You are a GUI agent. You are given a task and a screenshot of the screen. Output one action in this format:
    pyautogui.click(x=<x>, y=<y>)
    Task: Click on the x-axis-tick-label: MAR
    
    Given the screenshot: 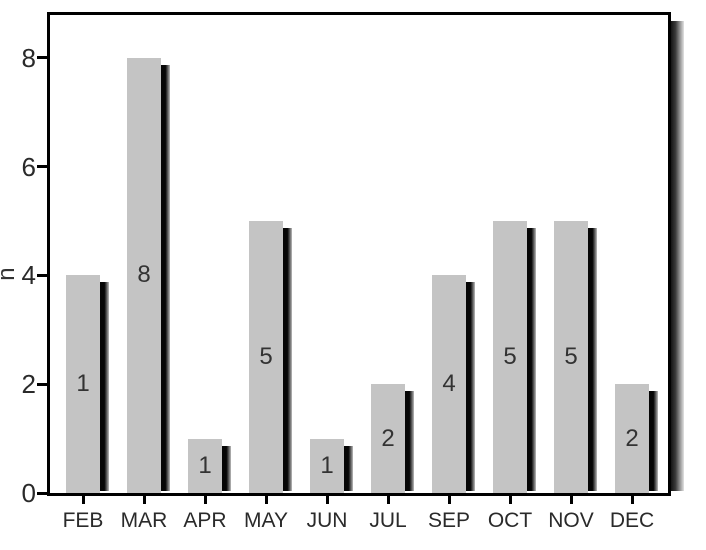 What is the action you would take?
    pyautogui.click(x=144, y=520)
    